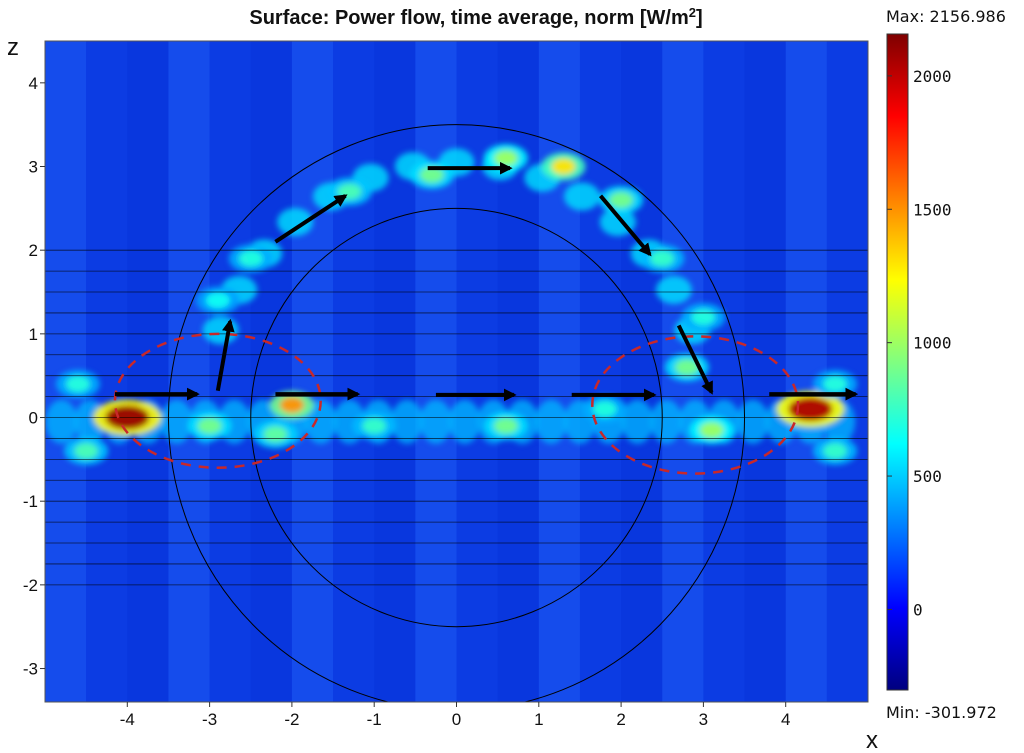  What do you see at coordinates (374, 719) in the screenshot?
I see `x-tick-label: -1` at bounding box center [374, 719].